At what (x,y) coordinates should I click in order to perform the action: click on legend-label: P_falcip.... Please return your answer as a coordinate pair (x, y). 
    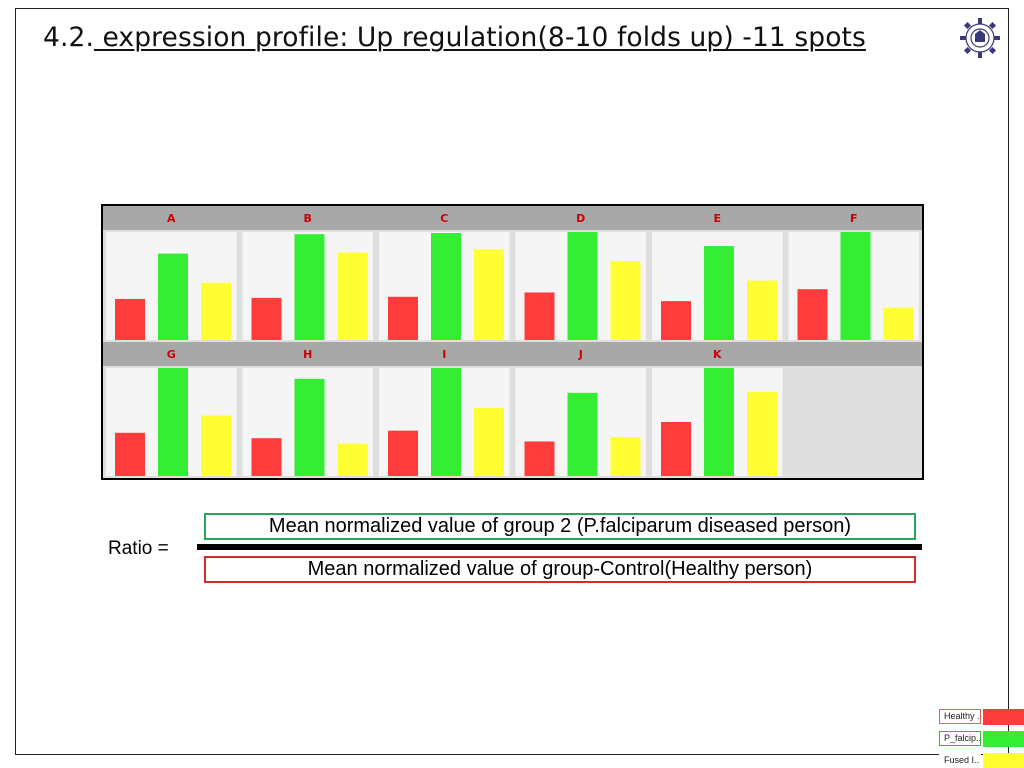
    Looking at the image, I should click on (960, 738).